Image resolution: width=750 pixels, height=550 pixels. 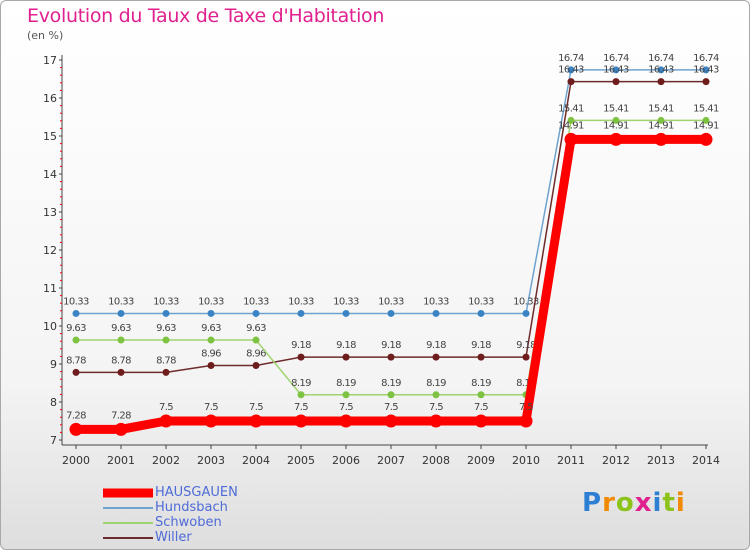 What do you see at coordinates (53, 364) in the screenshot?
I see `y-tick-label: 9` at bounding box center [53, 364].